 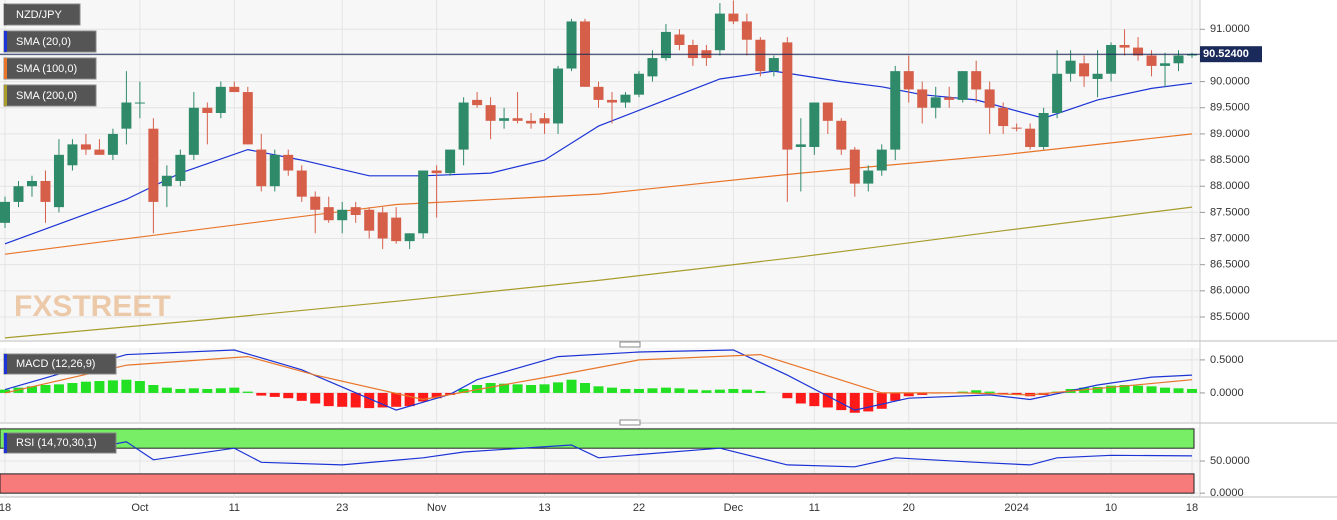 What do you see at coordinates (39, 15) in the screenshot?
I see `legend-label: NZD/JPY` at bounding box center [39, 15].